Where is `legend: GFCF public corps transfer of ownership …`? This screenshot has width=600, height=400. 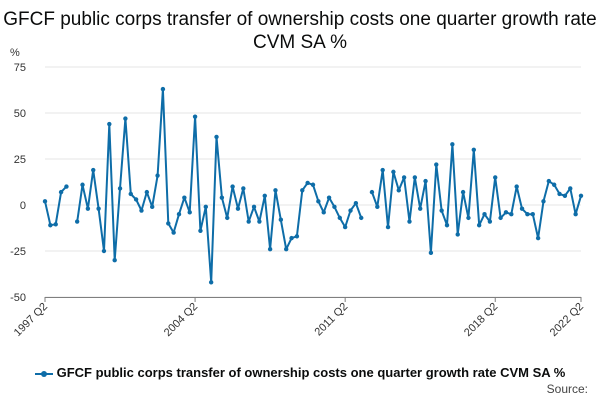 legend: GFCF public corps transfer of ownership … is located at coordinates (300, 372).